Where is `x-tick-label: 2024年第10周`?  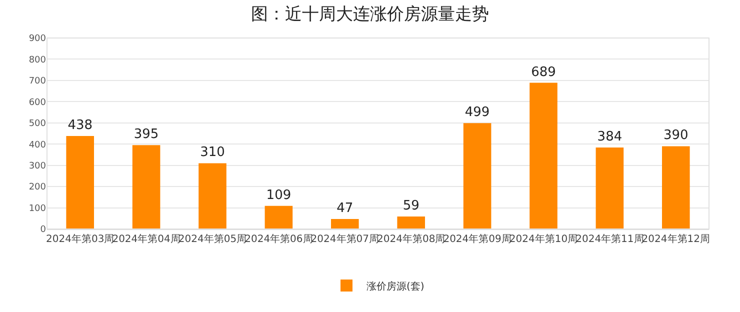 x-tick-label: 2024年第10周 is located at coordinates (543, 239).